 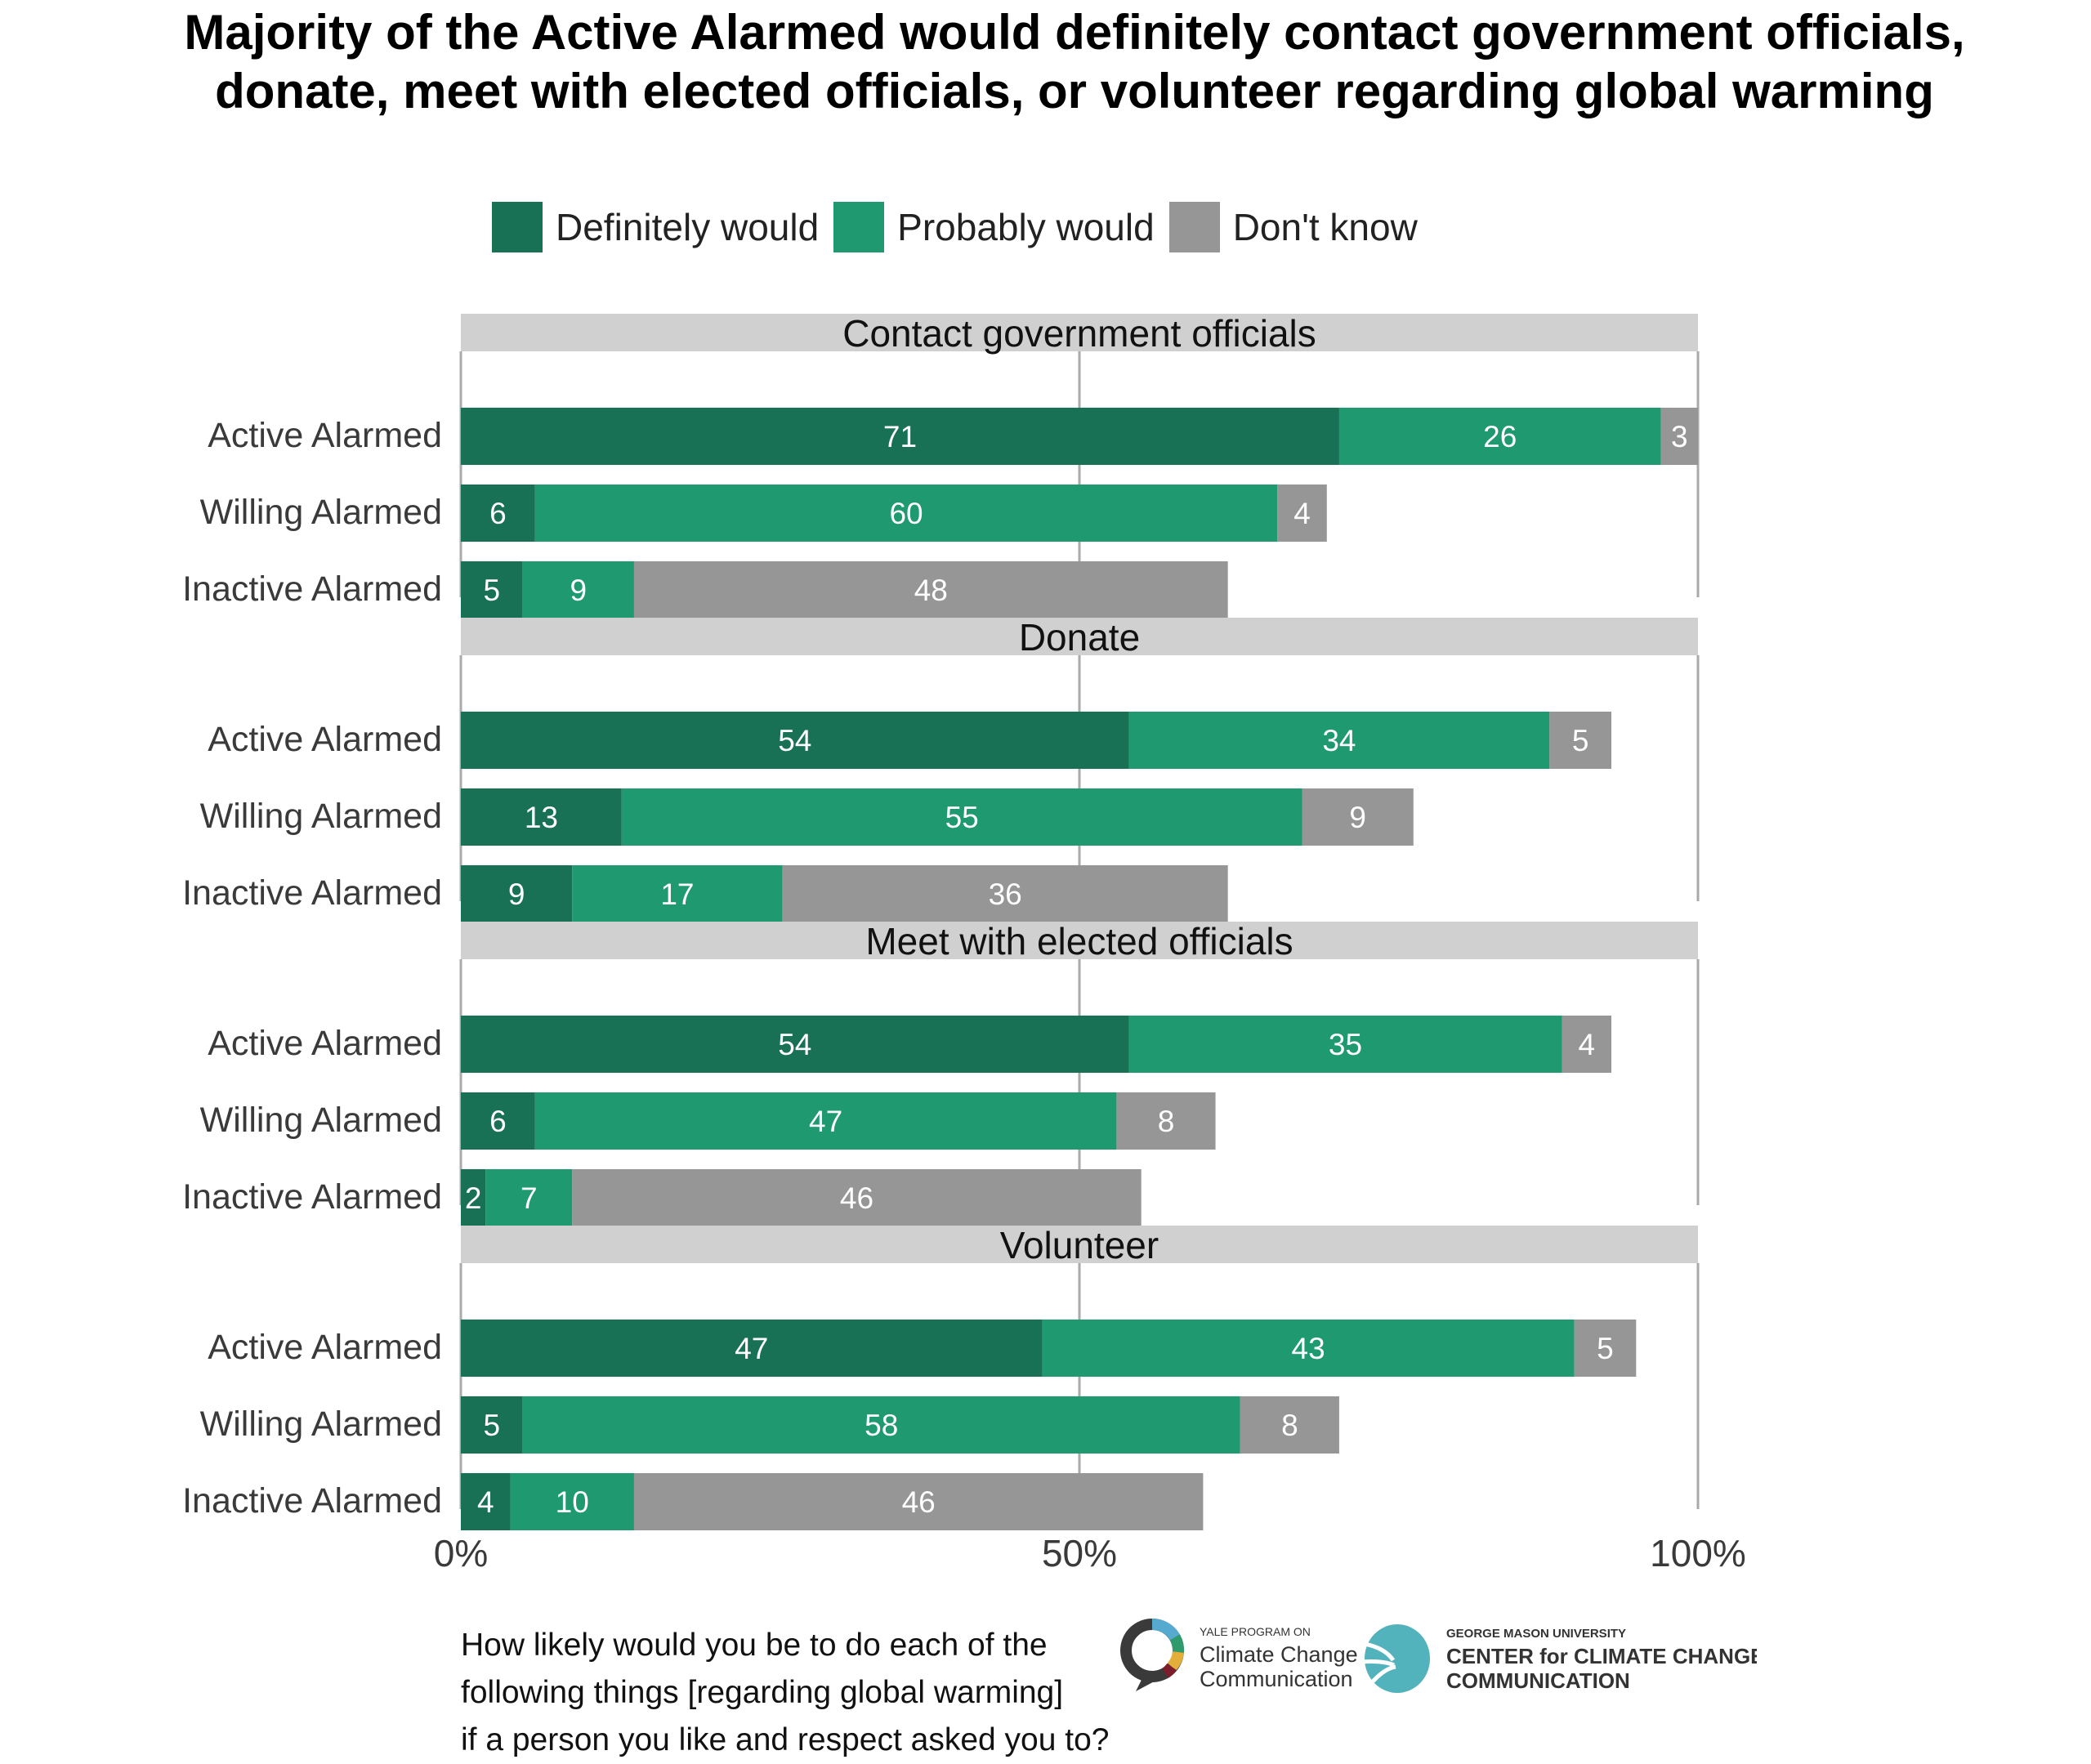 I want to click on panel-title: Volunteer, so click(x=1080, y=1245).